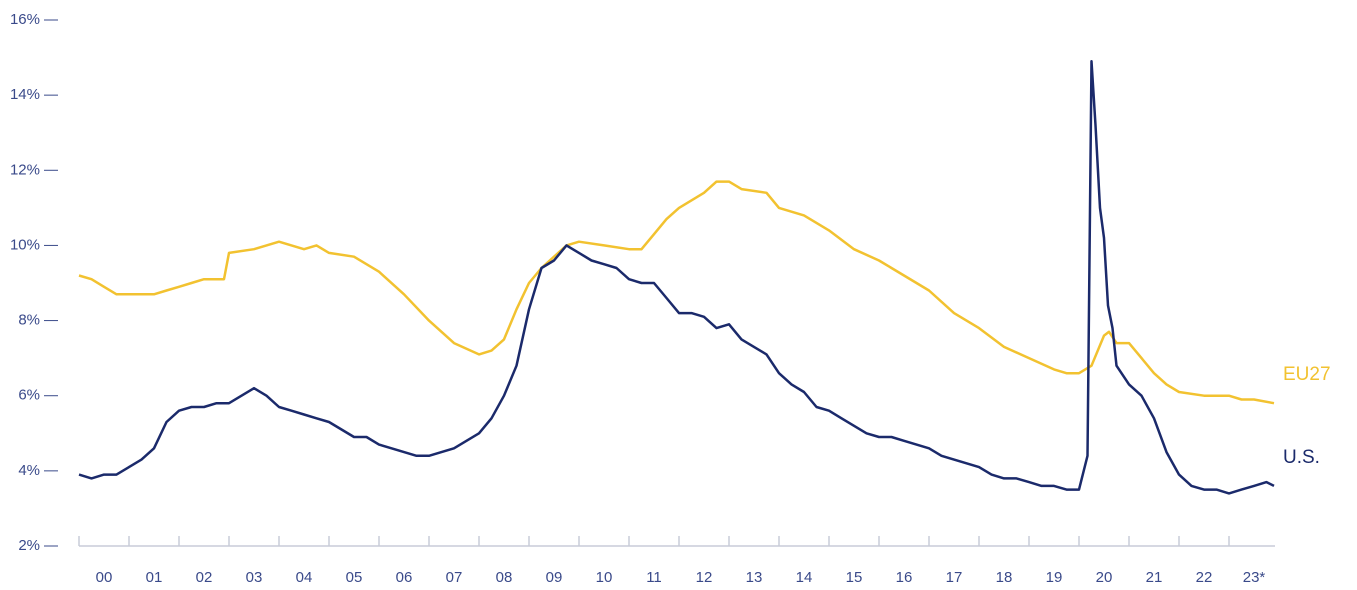  I want to click on x-tick-label: 12, so click(704, 577).